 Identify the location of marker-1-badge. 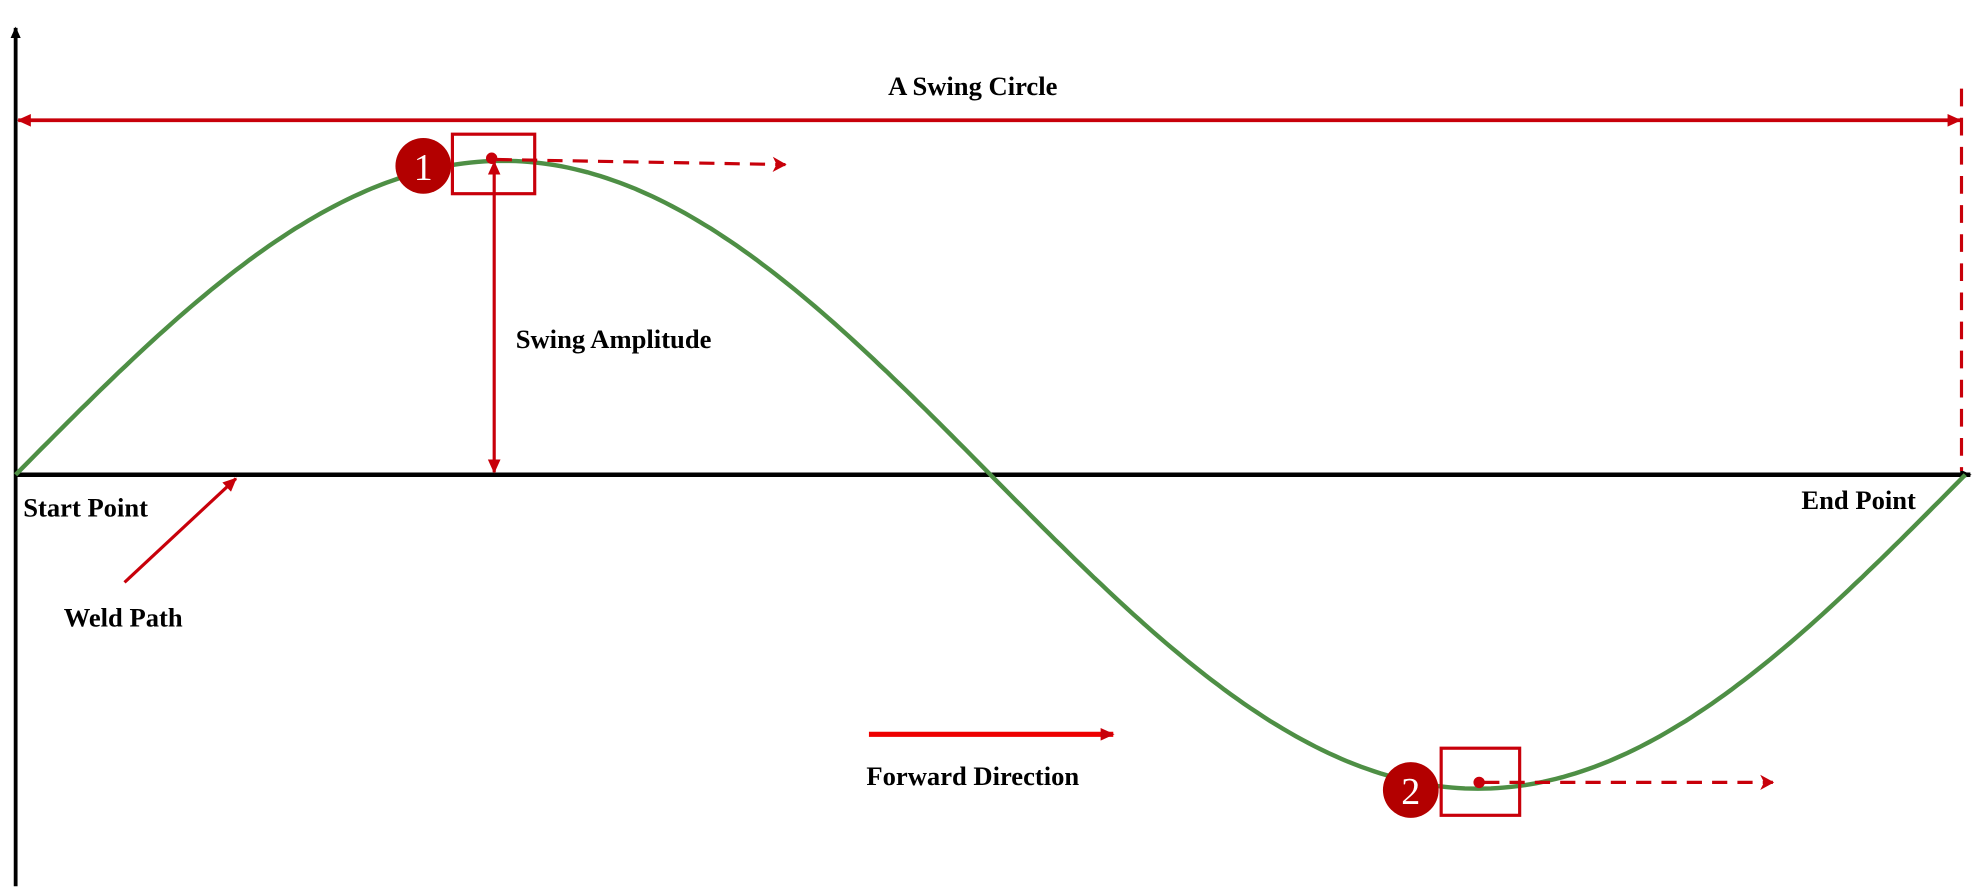
(423, 165).